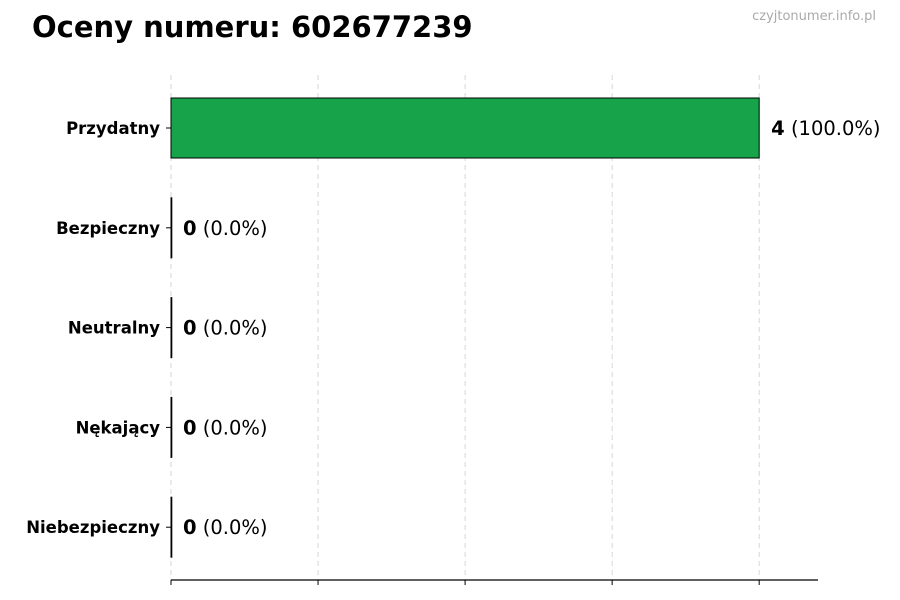 This screenshot has height=600, width=900. I want to click on y-tick-label: Bezpieczny, so click(108, 228).